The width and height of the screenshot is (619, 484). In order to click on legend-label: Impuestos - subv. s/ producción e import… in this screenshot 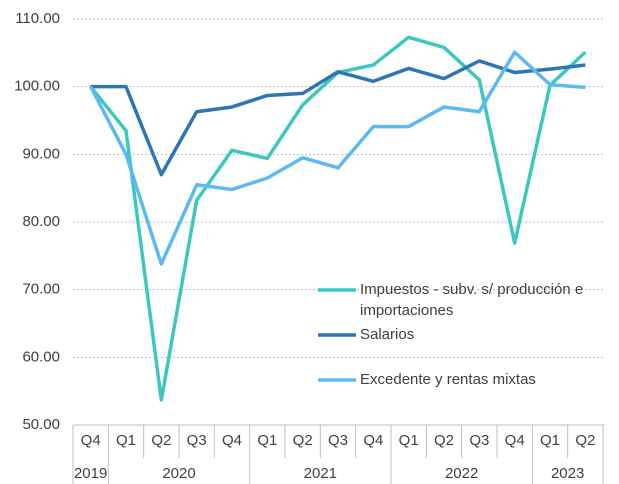, I will do `click(472, 300)`.